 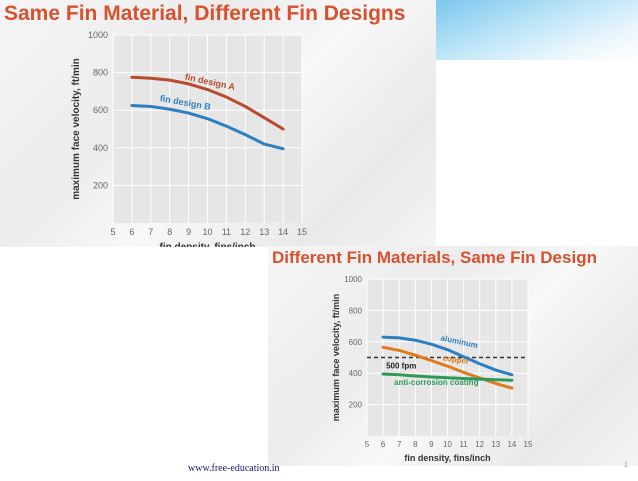 What do you see at coordinates (436, 382) in the screenshot?
I see `series-label-anti-corrosion-coating: anti-corrosion coating` at bounding box center [436, 382].